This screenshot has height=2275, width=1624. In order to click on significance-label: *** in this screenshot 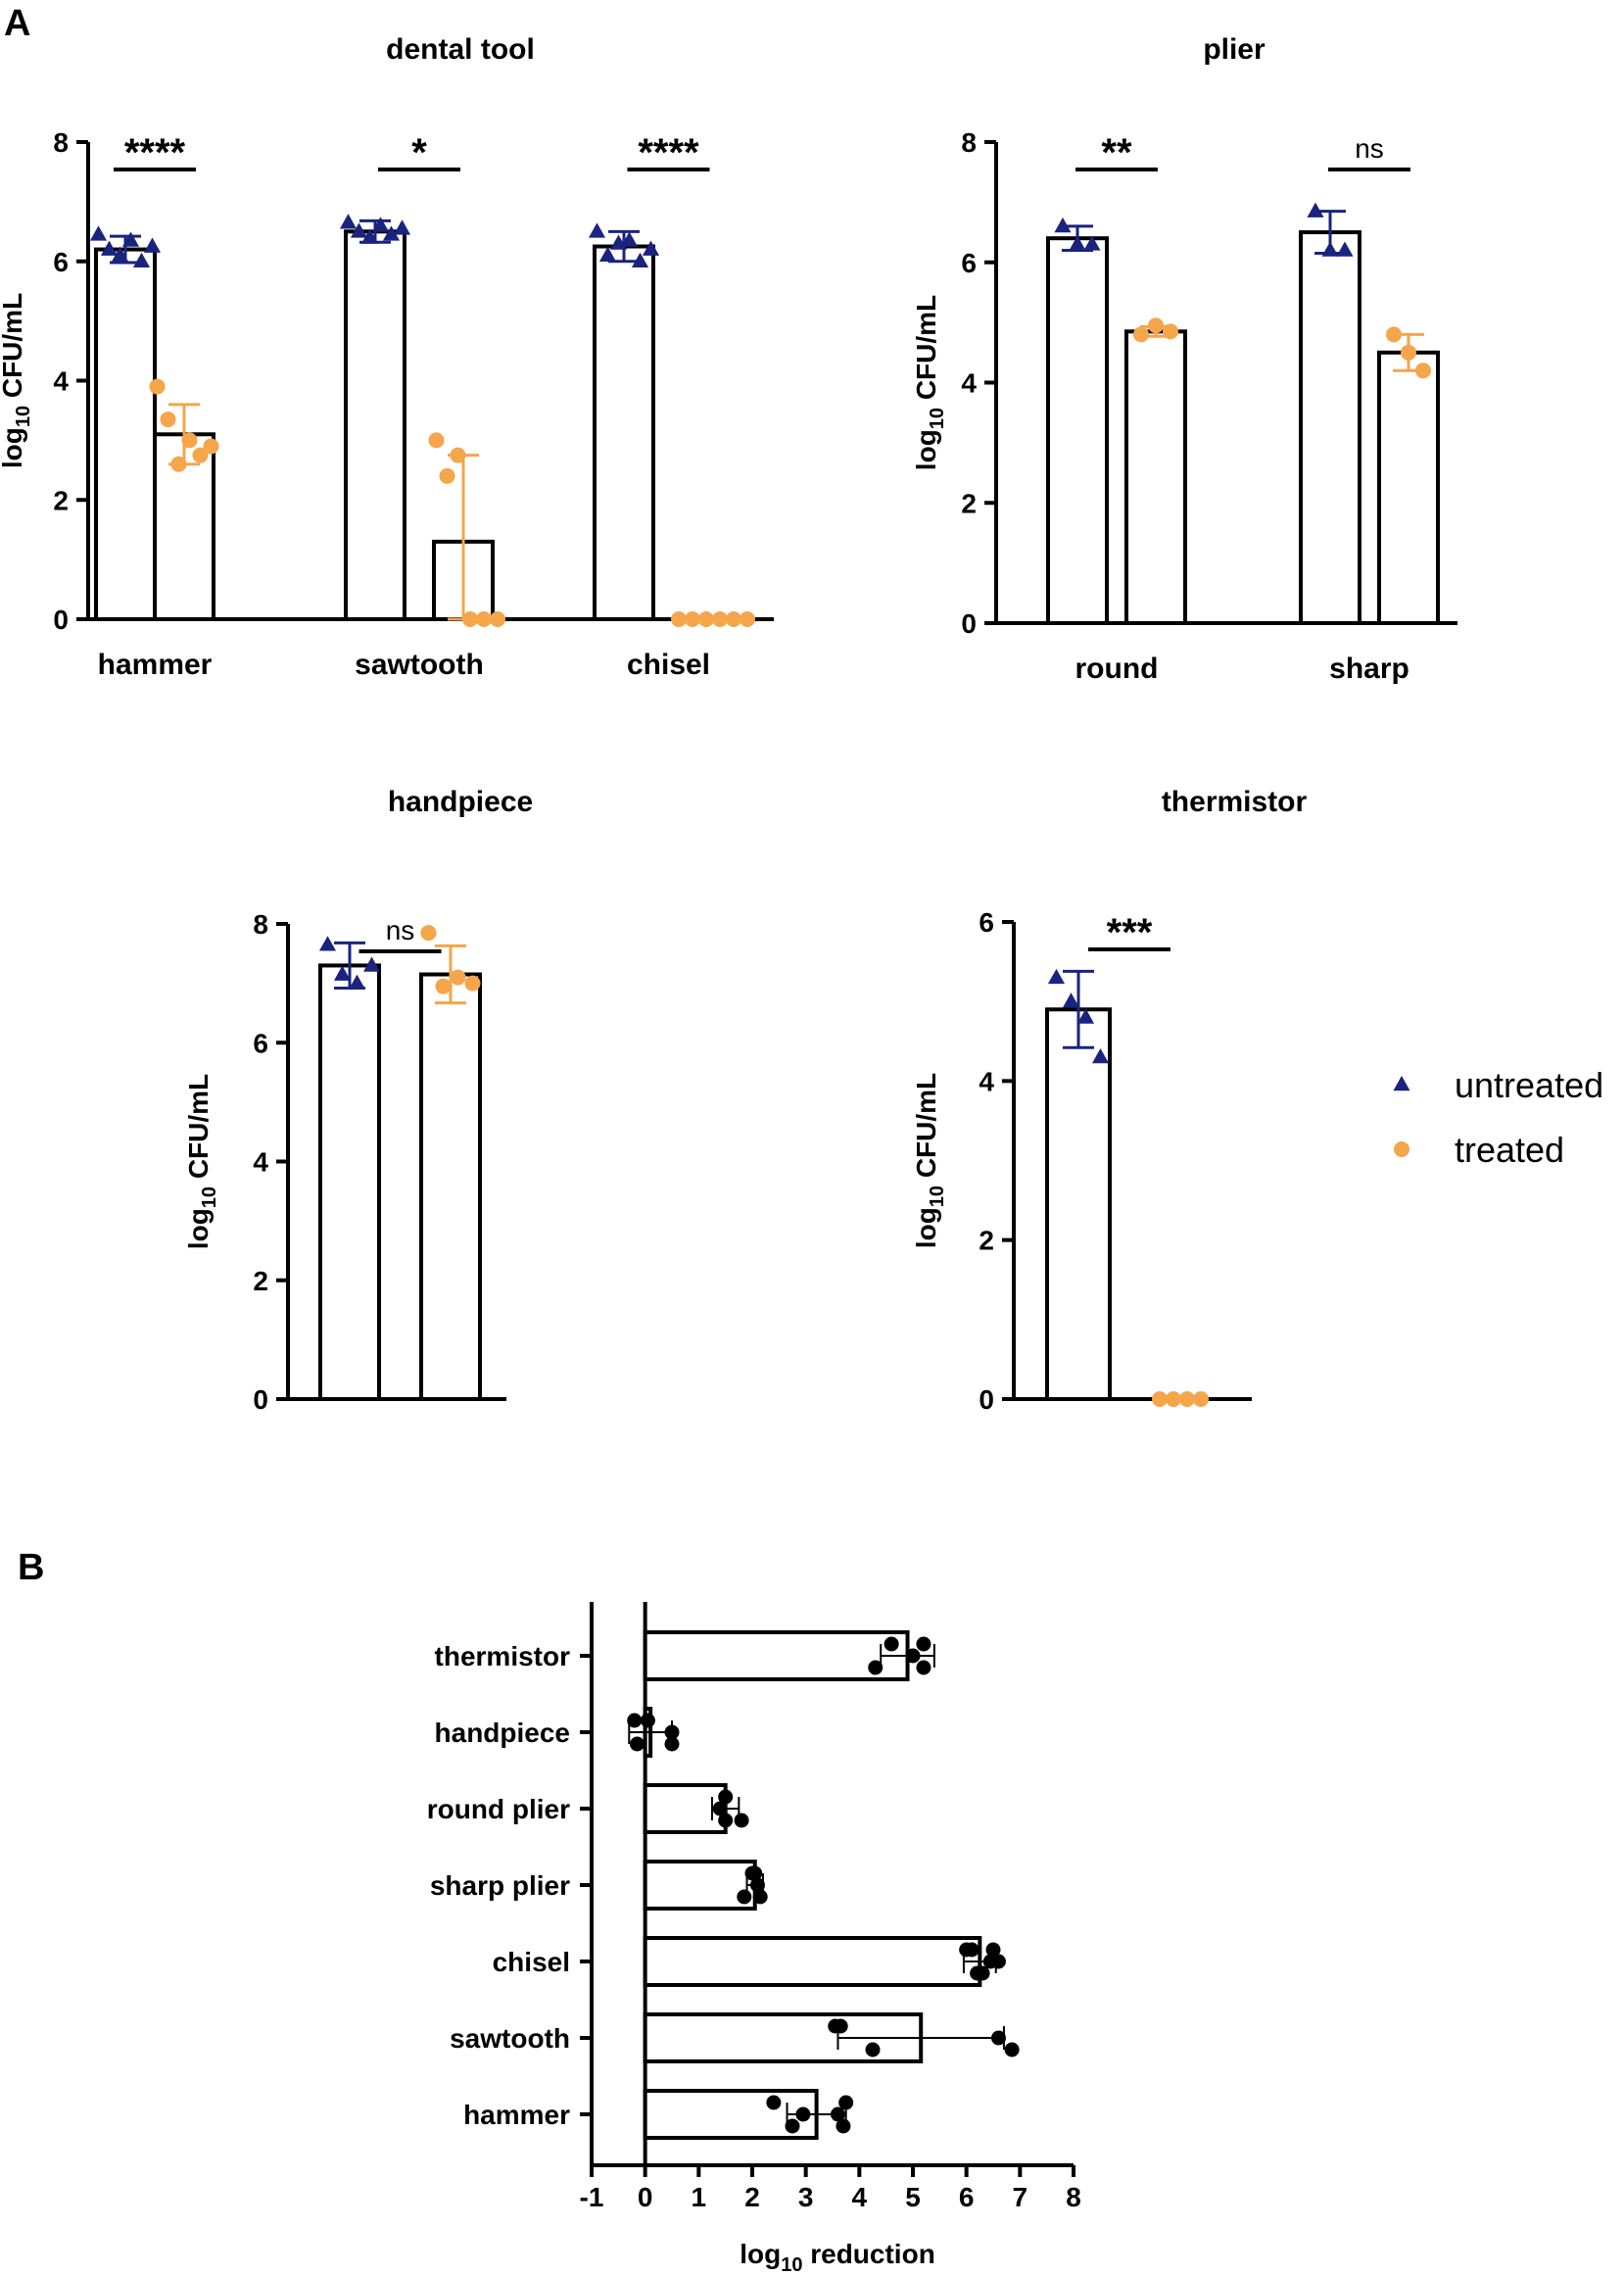, I will do `click(1130, 932)`.